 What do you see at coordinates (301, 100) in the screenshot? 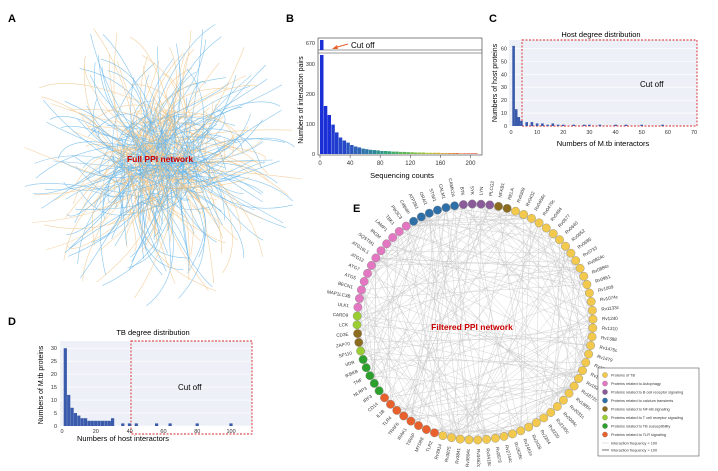
I see `panel-B-ylabel: Numbers of interaction pairs` at bounding box center [301, 100].